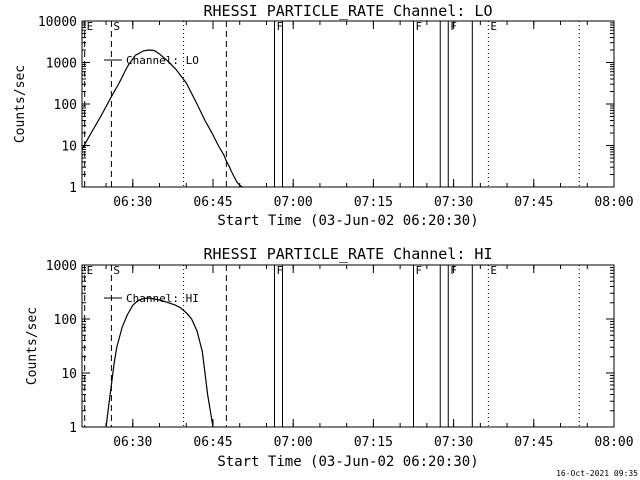 Image resolution: width=640 pixels, height=480 pixels. I want to click on y-tick-label-lo: 1, so click(73, 188).